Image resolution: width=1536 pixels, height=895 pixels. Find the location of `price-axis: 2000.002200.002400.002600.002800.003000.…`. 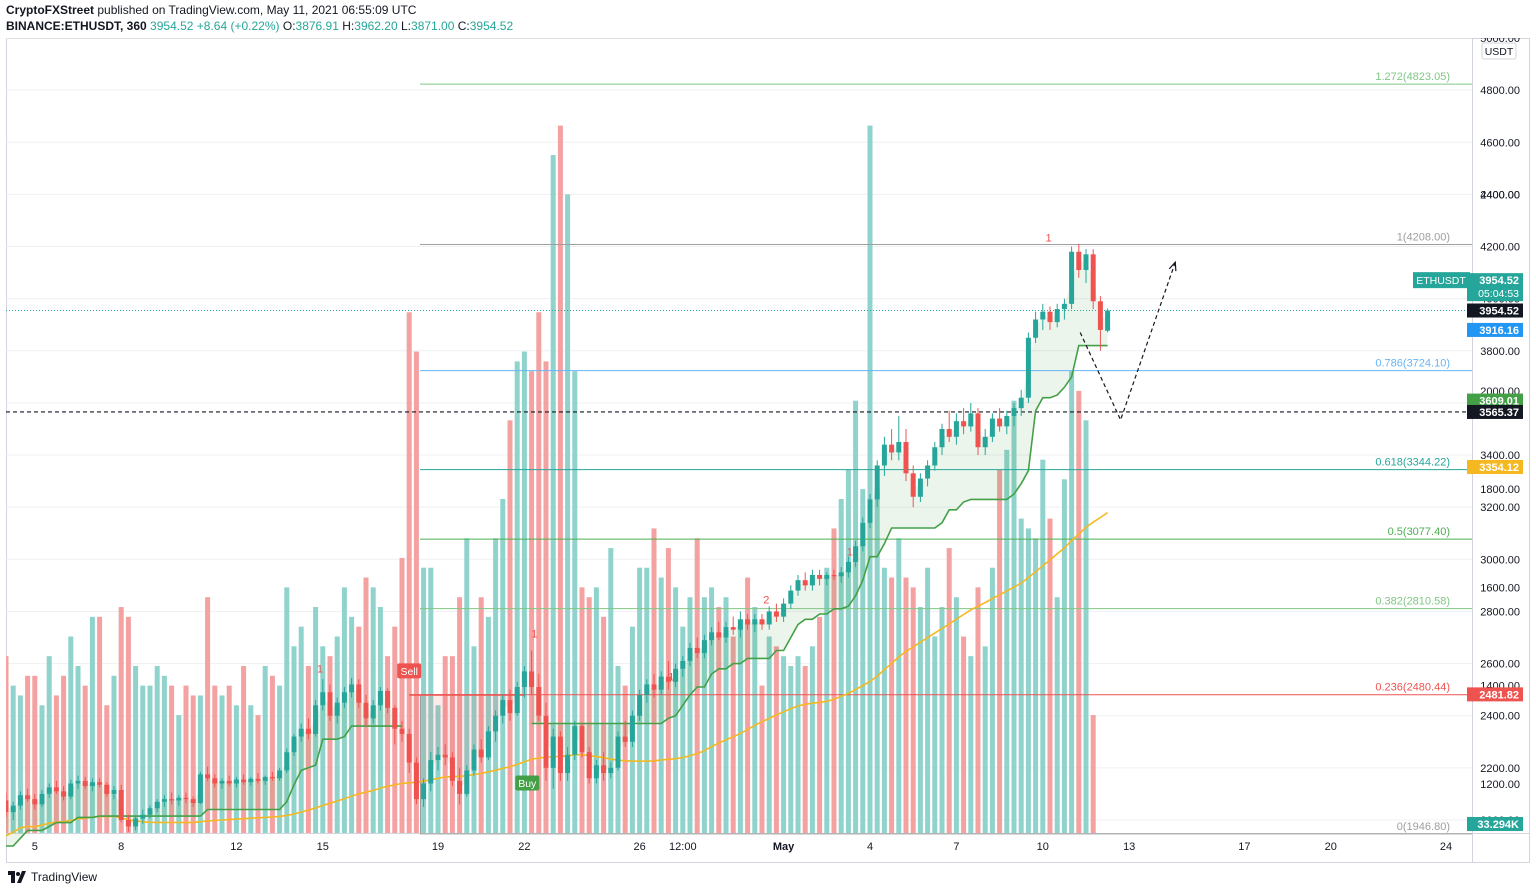

price-axis: 2000.002200.002400.002600.002800.003000.… is located at coordinates (1500, 432).